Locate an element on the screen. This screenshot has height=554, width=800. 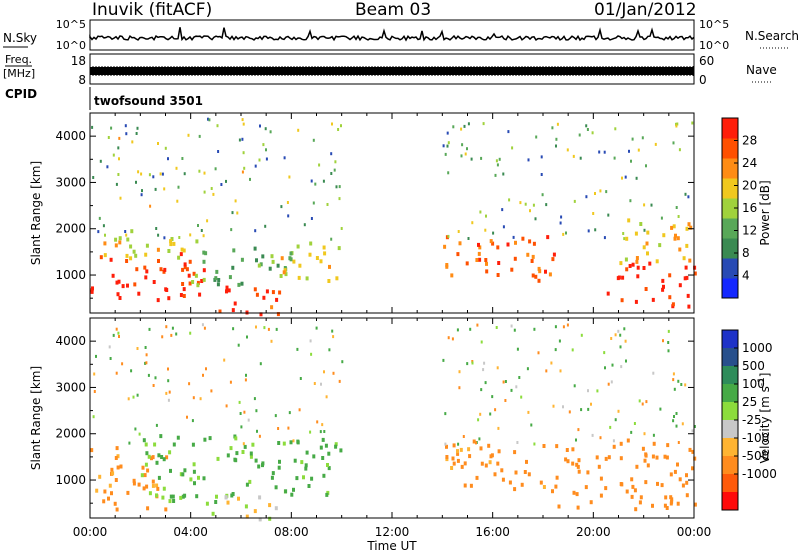
time-axis-label: Time UT is located at coordinates (391, 546).